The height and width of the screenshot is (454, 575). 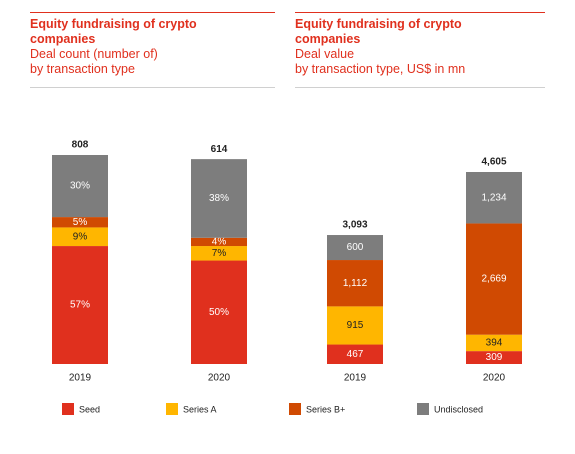 I want to click on data-label: 1,112, so click(x=355, y=283).